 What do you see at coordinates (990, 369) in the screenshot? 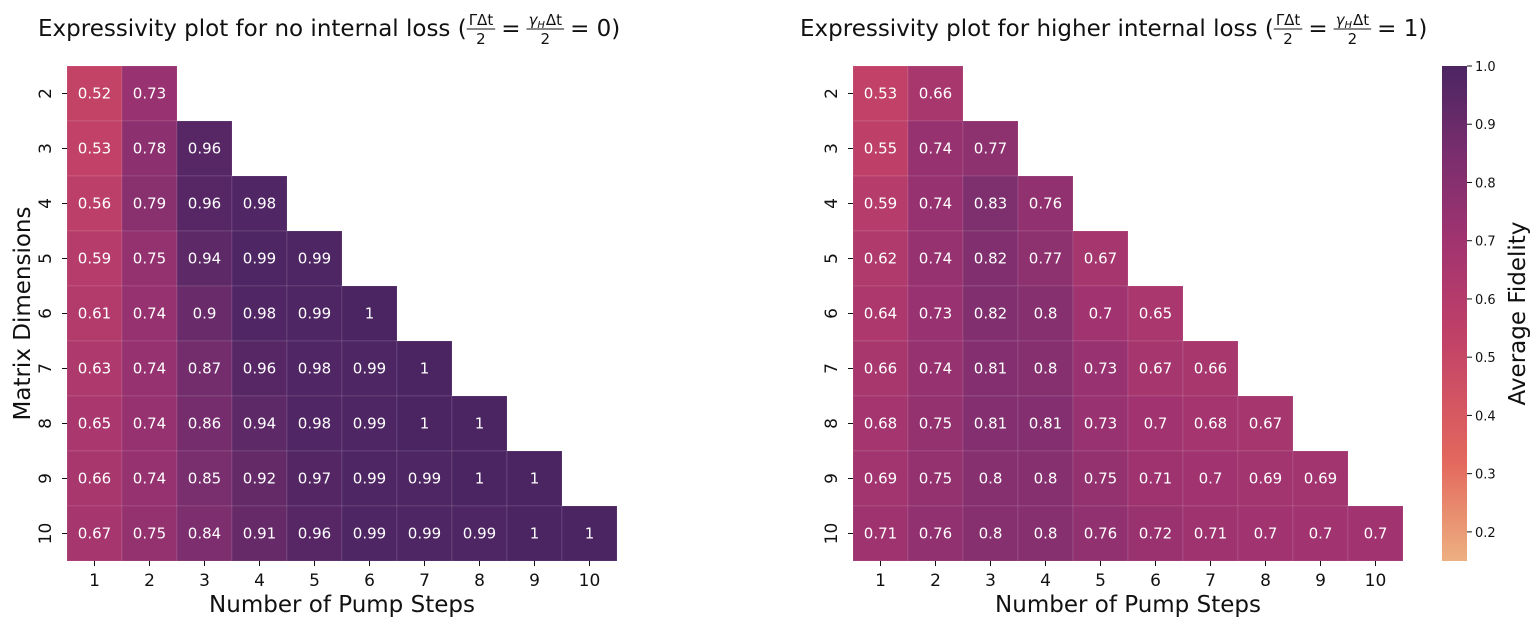
I see `cell-value-label: 0.81` at bounding box center [990, 369].